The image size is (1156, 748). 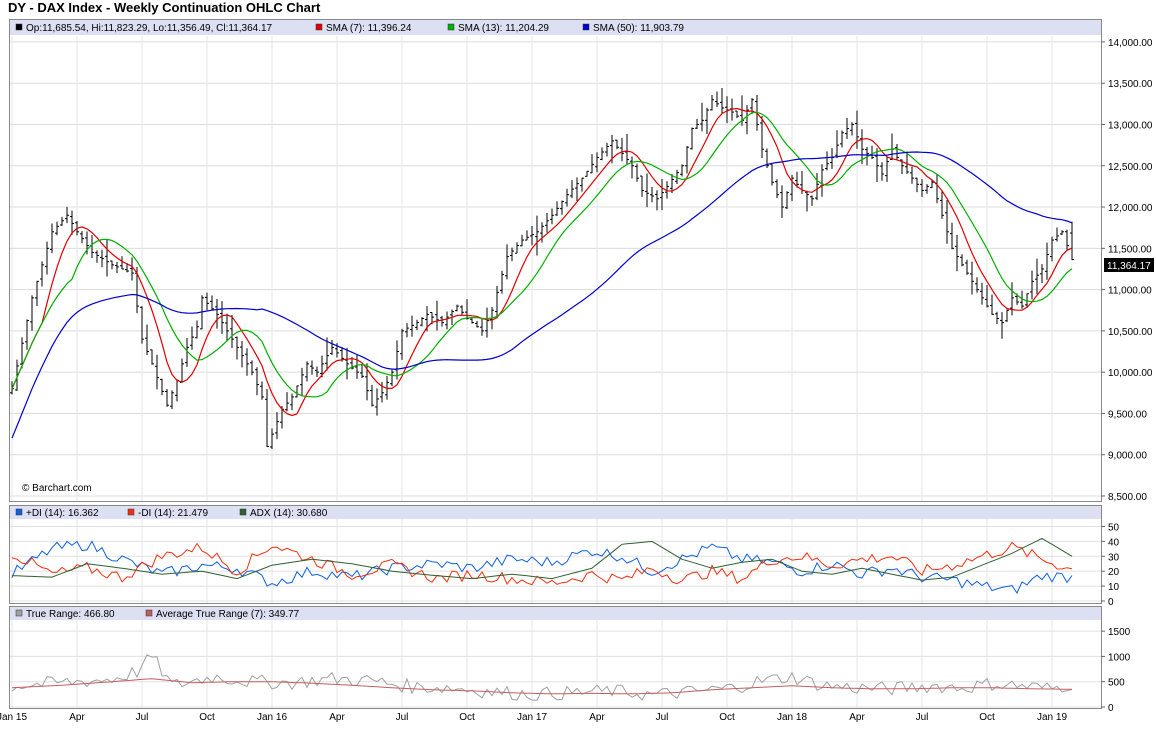 I want to click on price-axis-label: 8,500.00, so click(x=1127, y=497).